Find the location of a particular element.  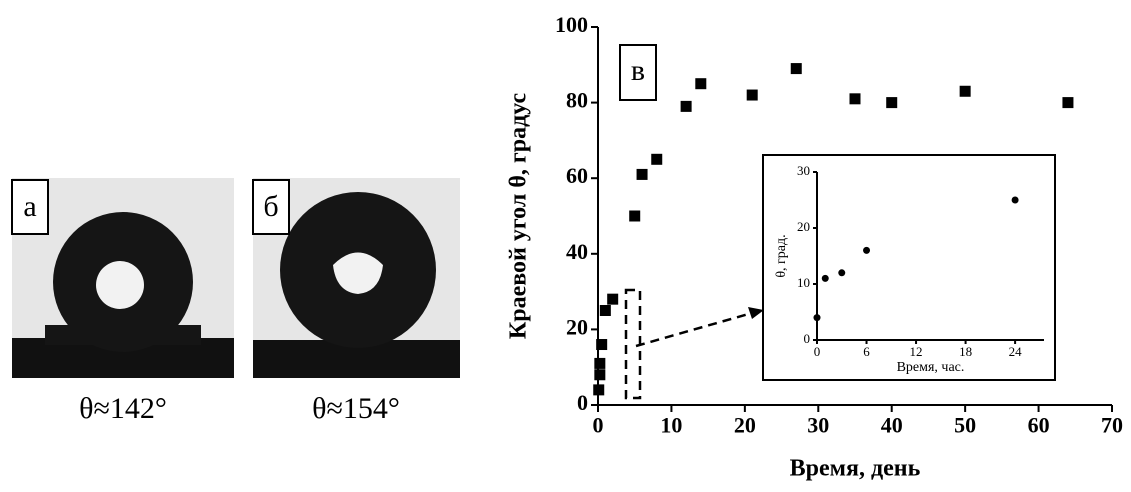

panel-label: б is located at coordinates (270, 206).